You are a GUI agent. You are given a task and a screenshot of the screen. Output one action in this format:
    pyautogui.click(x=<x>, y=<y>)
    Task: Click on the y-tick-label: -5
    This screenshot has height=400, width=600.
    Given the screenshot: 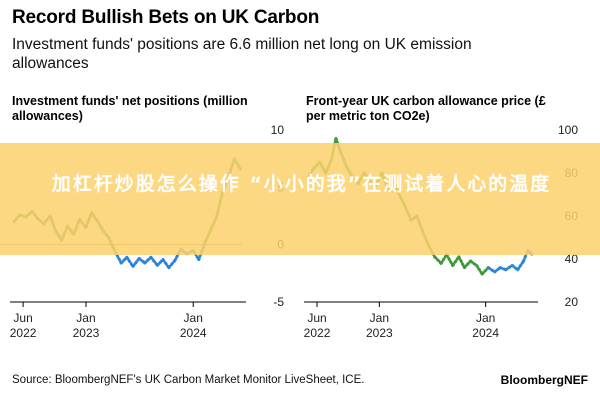 What is the action you would take?
    pyautogui.click(x=278, y=302)
    